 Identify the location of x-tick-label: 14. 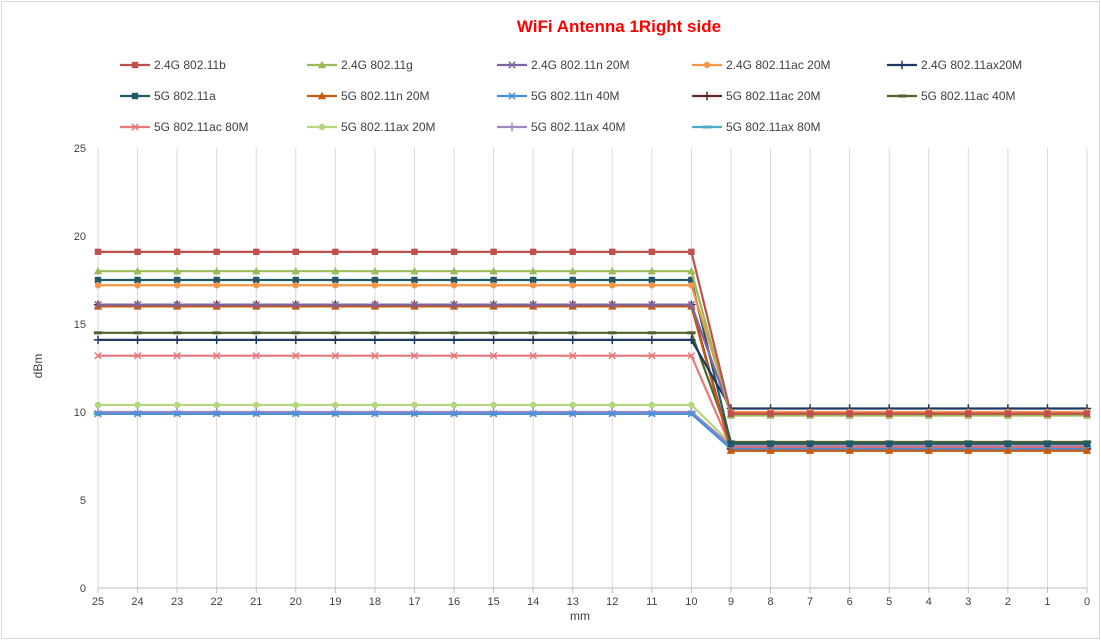
(533, 602).